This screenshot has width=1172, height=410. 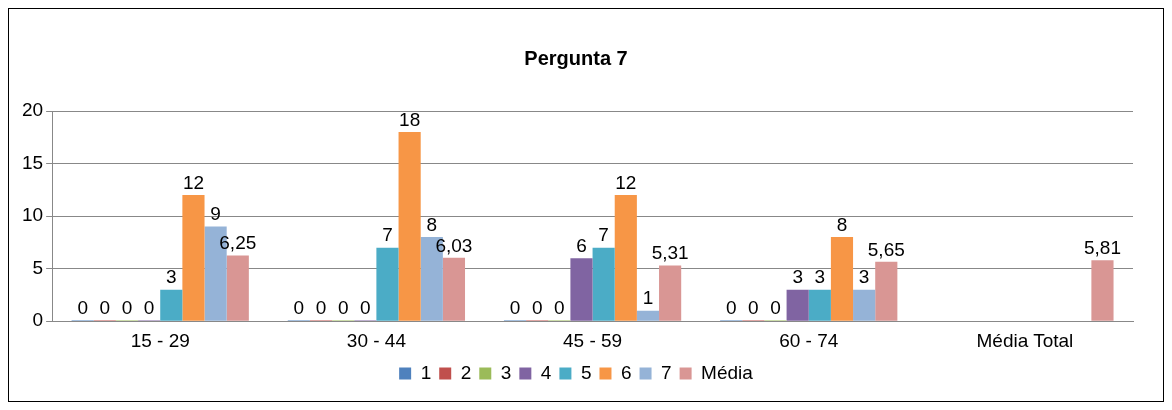 What do you see at coordinates (586, 372) in the screenshot?
I see `legend-label: 5` at bounding box center [586, 372].